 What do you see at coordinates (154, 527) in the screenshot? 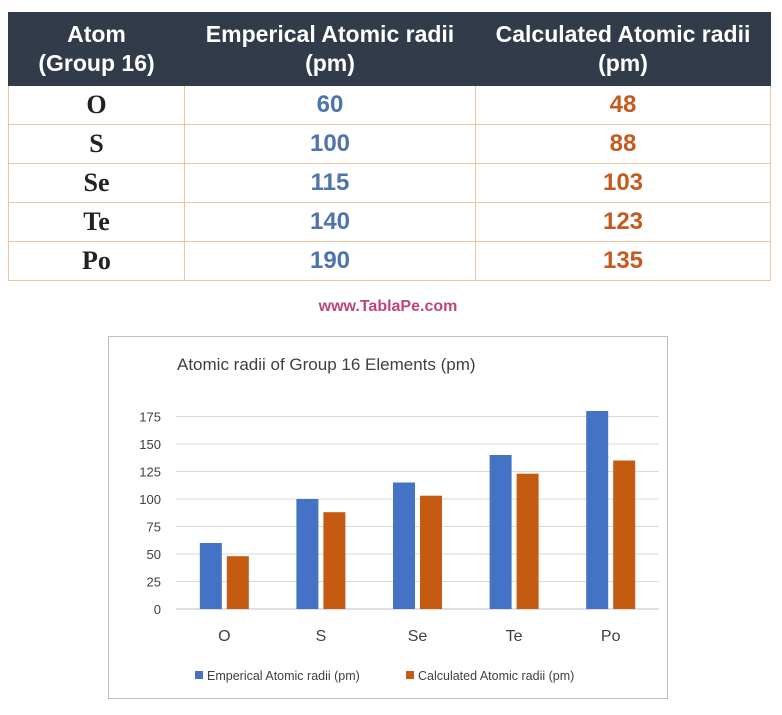
I see `y-tick-label: 75` at bounding box center [154, 527].